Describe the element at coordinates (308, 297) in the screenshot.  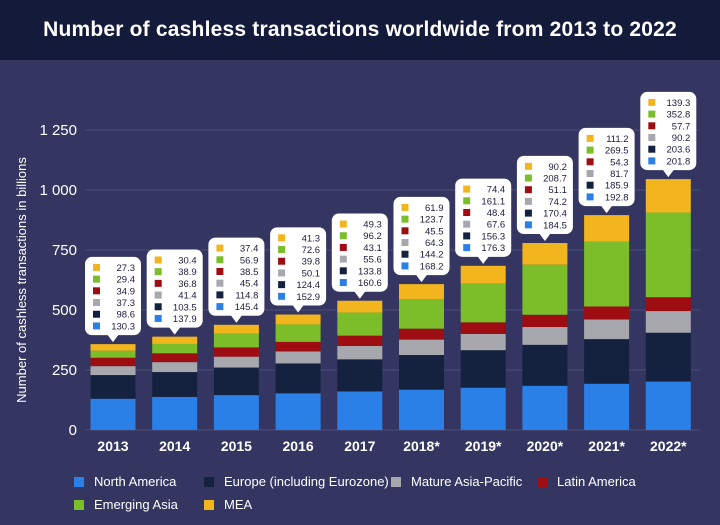
I see `data-label: 152.9` at that location.